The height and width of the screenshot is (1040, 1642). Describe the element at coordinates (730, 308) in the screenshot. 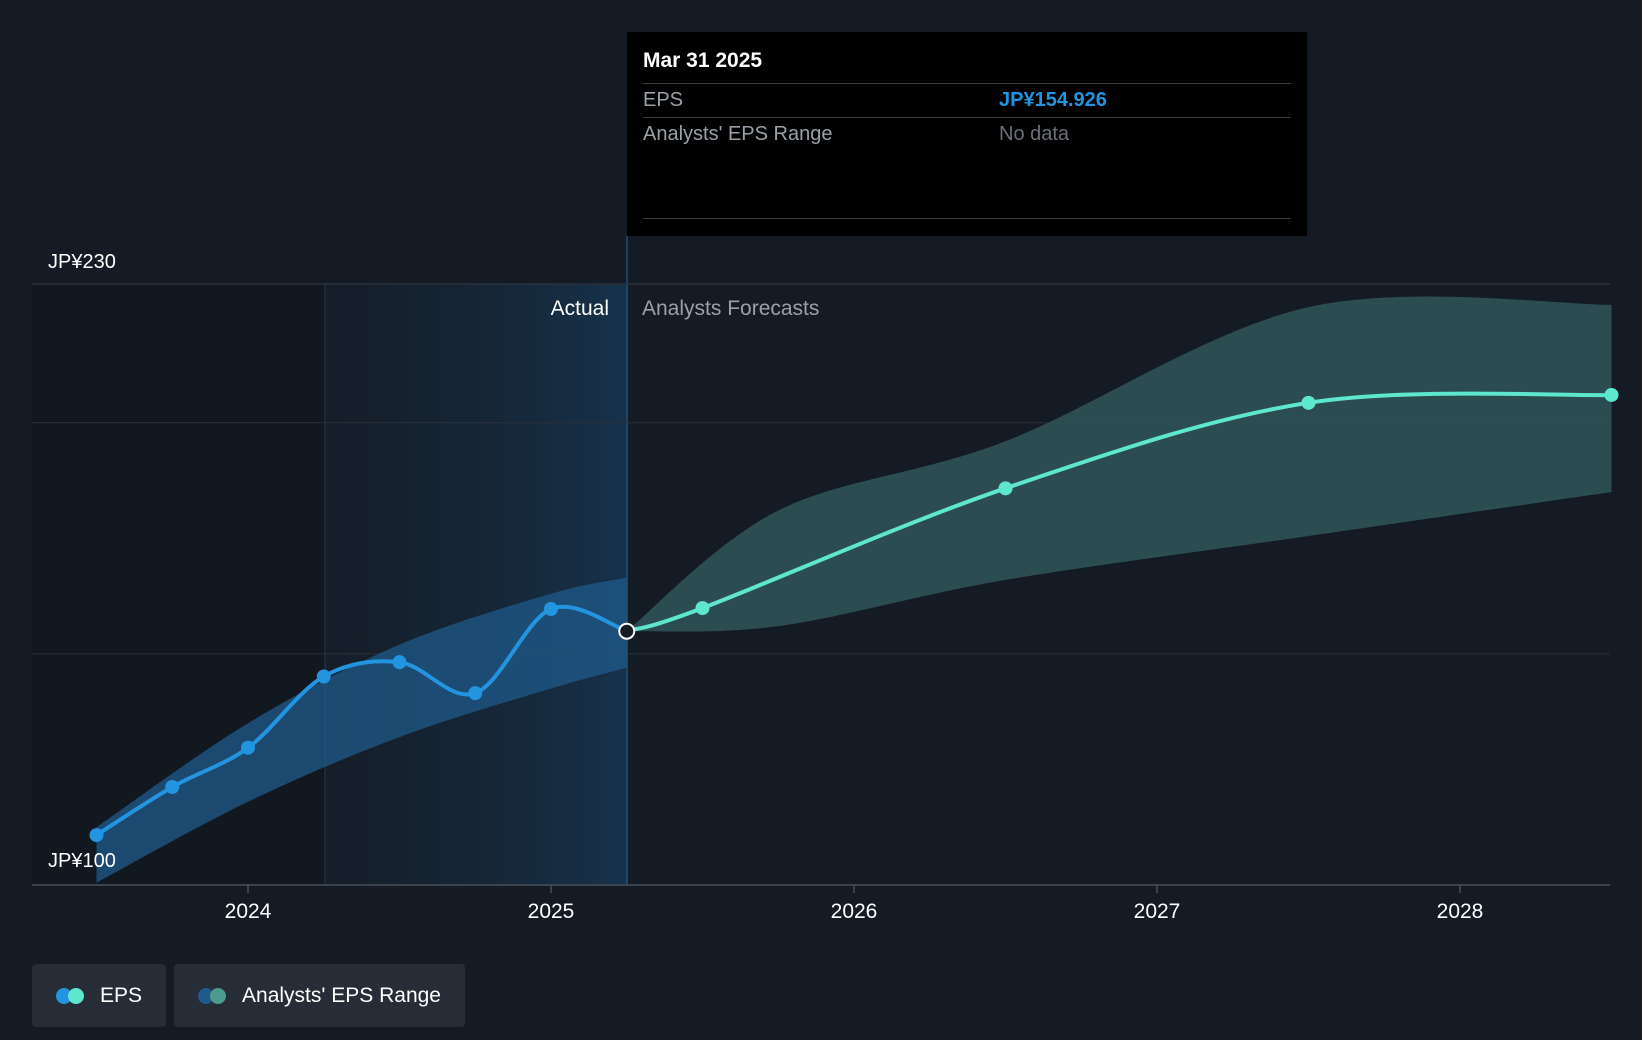

I see `forecast-region-label: Analysts Forecasts` at that location.